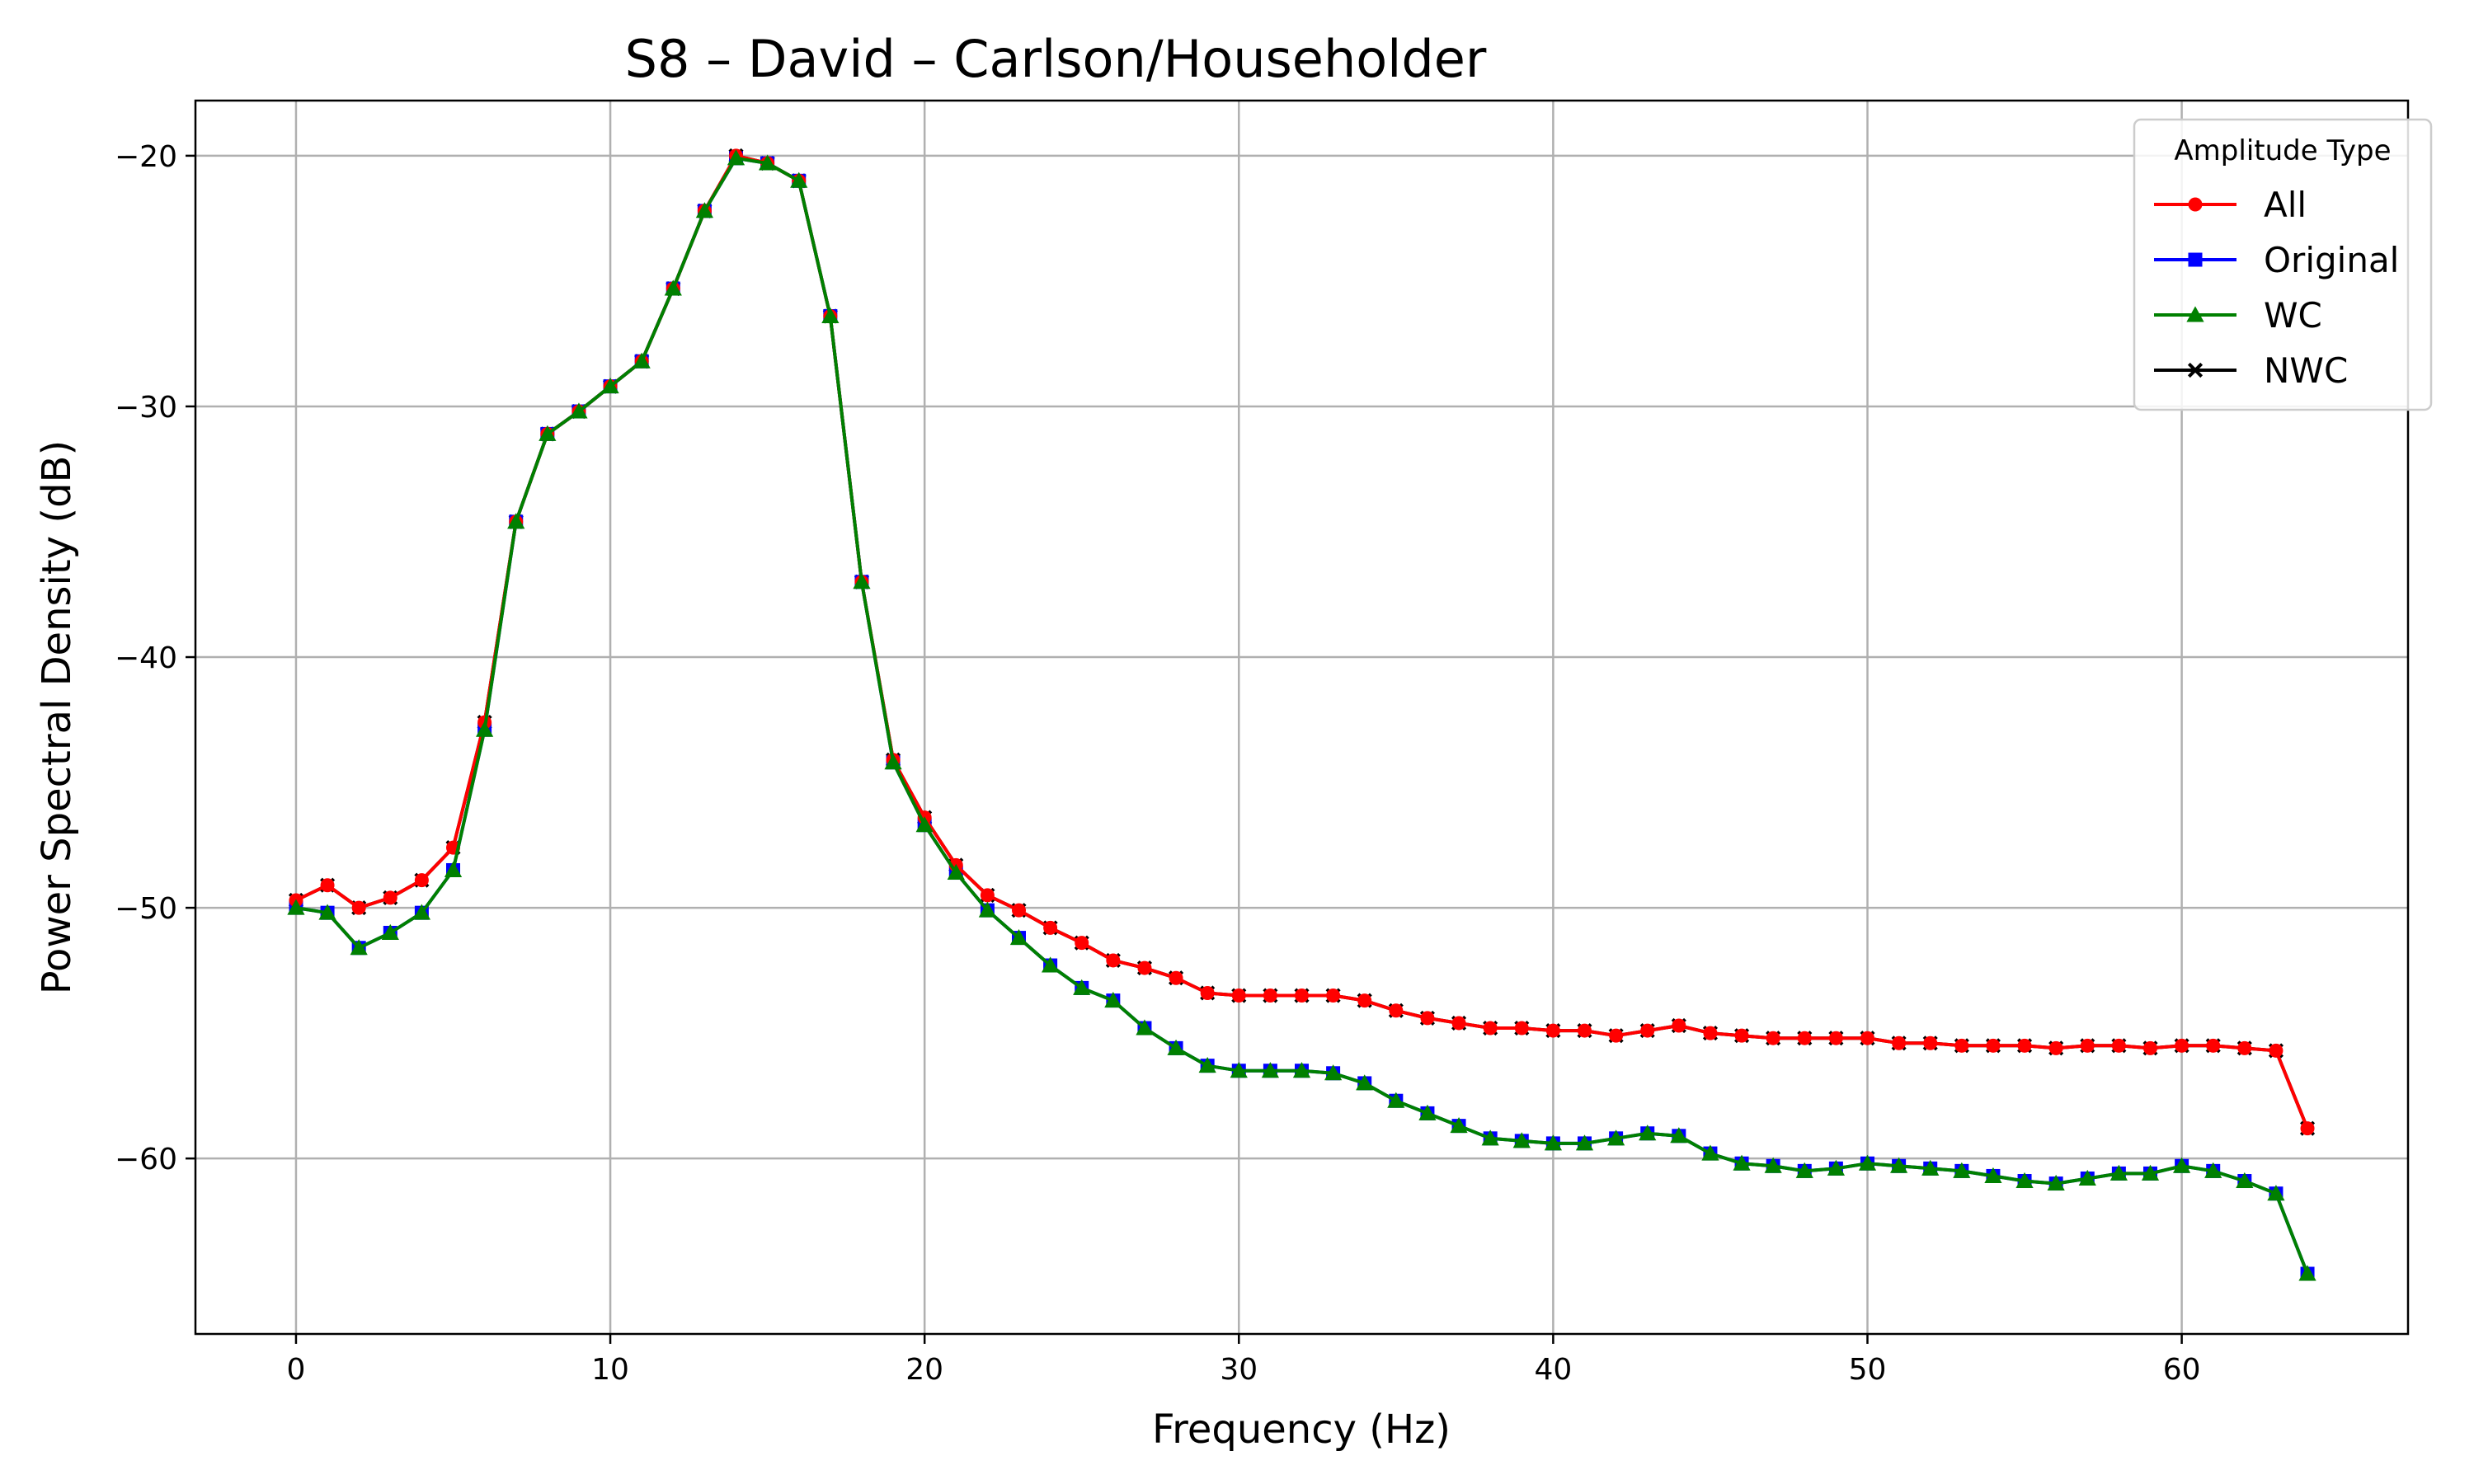 Image resolution: width=2474 pixels, height=1484 pixels. What do you see at coordinates (146, 909) in the screenshot?
I see `y-tick-label: −50` at bounding box center [146, 909].